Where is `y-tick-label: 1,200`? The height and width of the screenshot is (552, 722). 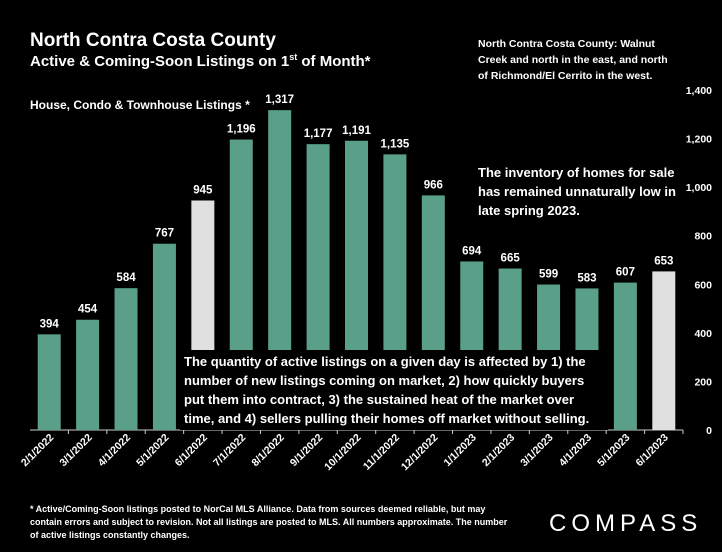 y-tick-label: 1,200 is located at coordinates (699, 140).